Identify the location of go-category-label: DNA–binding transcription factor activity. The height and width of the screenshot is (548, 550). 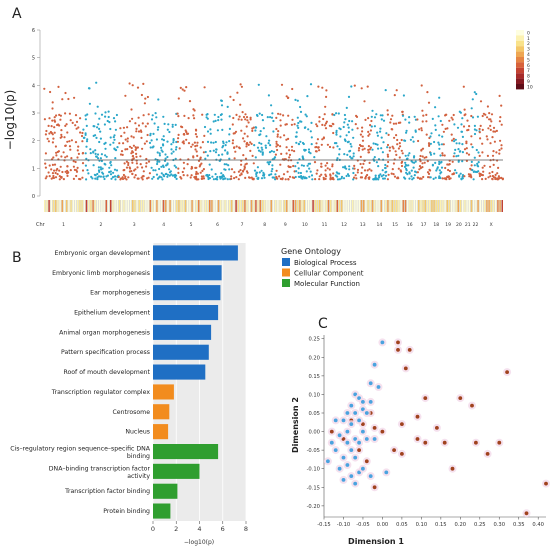
(100, 472).